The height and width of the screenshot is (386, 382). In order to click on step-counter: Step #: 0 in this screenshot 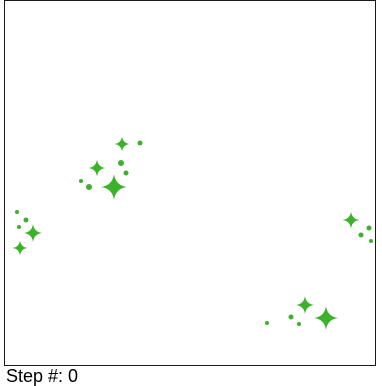, I will do `click(42, 376)`.